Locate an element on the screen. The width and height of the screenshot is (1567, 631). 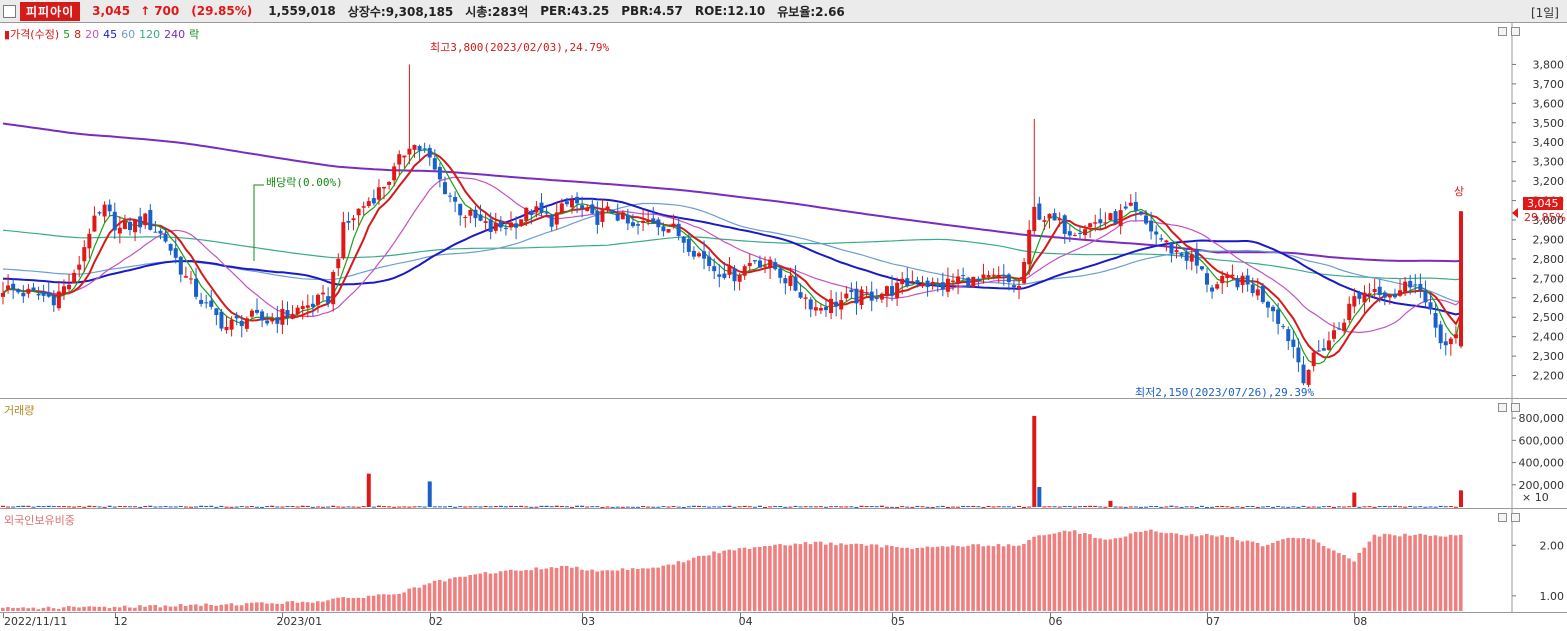
legend-item: ▮가격(수정) is located at coordinates (32, 34).